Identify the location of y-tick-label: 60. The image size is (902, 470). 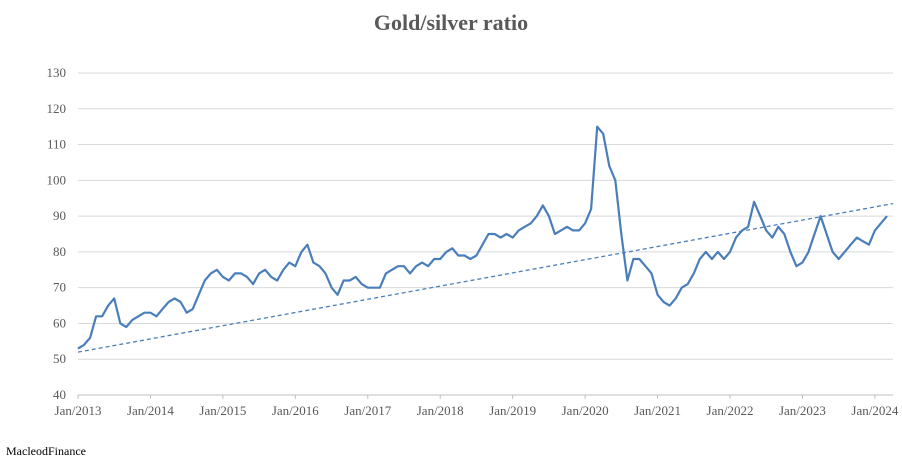
(59, 322).